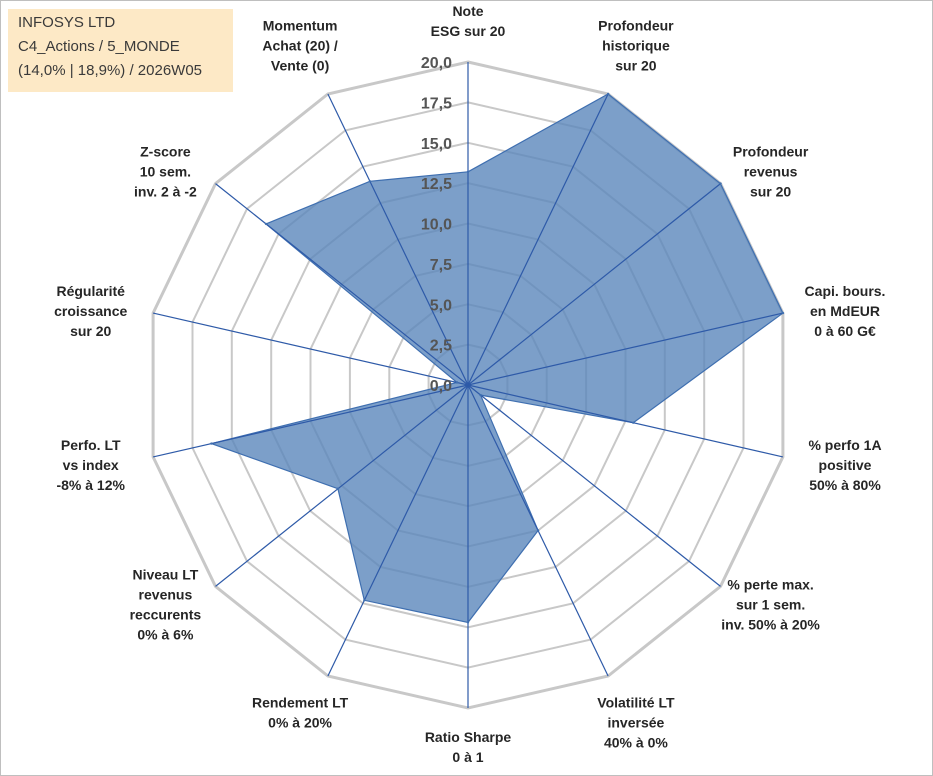 This screenshot has height=776, width=933. Describe the element at coordinates (165, 172) in the screenshot. I see `axis-label: 10 sem.` at that location.